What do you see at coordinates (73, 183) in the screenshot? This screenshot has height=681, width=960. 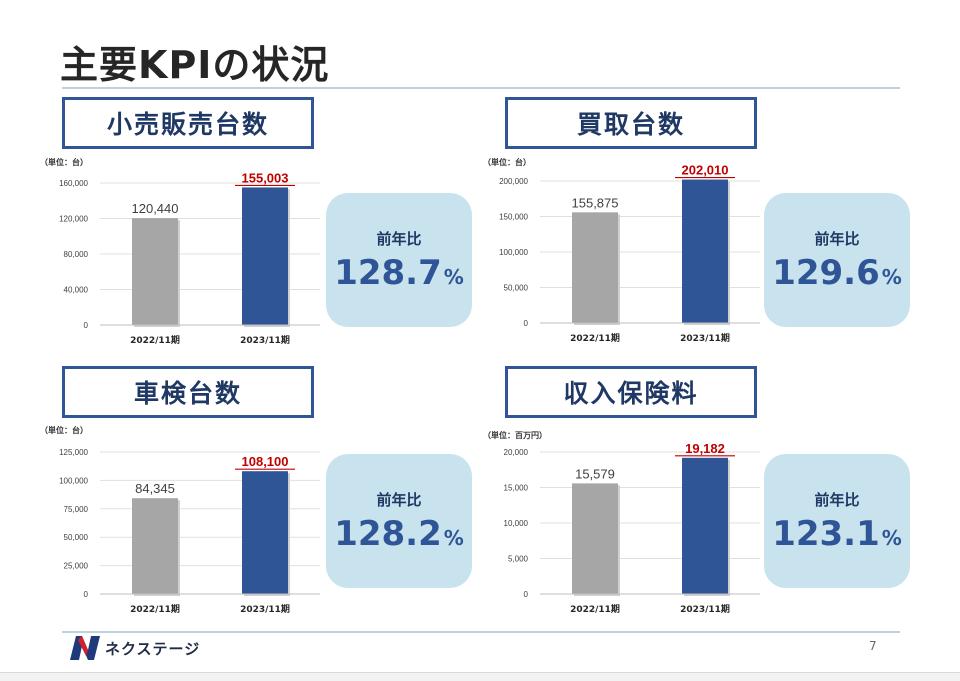 I see `y-tick-label: 160,000` at bounding box center [73, 183].